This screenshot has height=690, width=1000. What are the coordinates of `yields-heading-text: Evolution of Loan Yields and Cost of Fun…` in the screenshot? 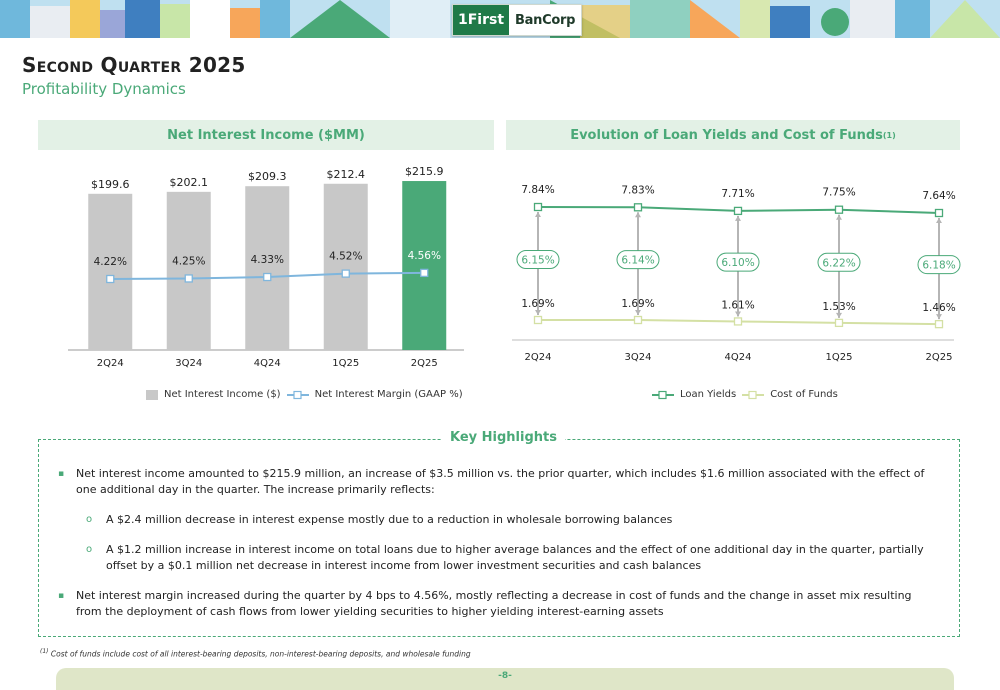 It's located at (726, 135).